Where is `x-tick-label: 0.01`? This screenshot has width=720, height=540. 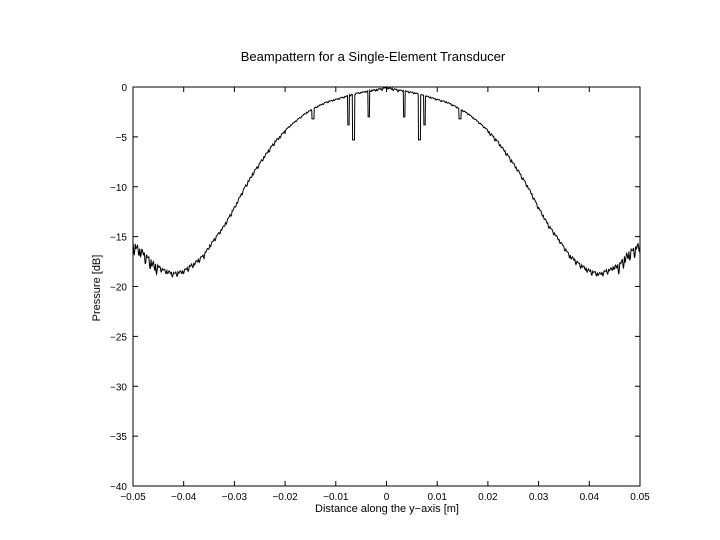
x-tick-label: 0.01 is located at coordinates (437, 497).